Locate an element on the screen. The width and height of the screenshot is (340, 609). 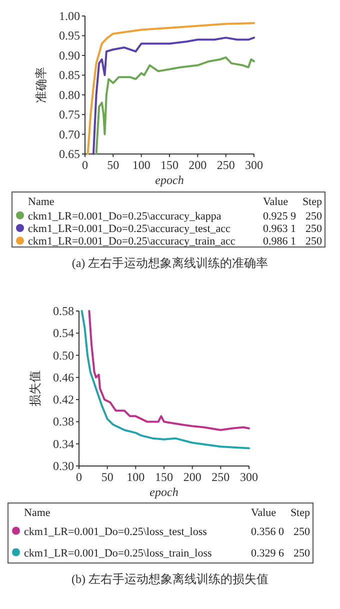
y-tick-label: 0.65 is located at coordinates (69, 154).